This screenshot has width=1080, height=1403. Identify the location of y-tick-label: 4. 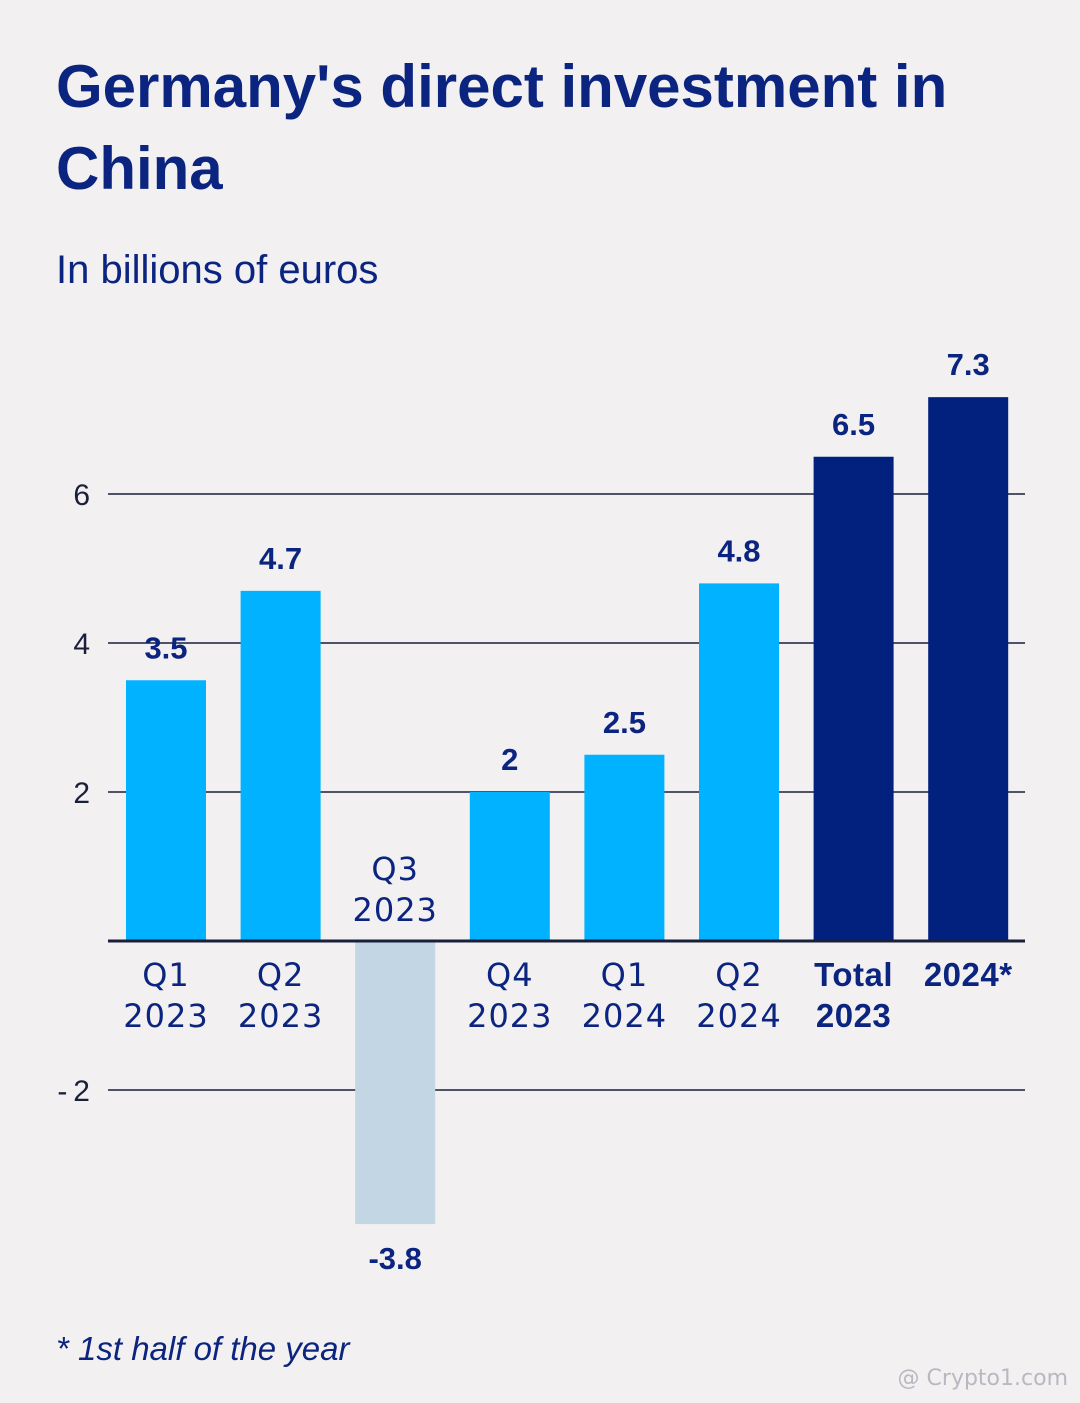
(81, 644).